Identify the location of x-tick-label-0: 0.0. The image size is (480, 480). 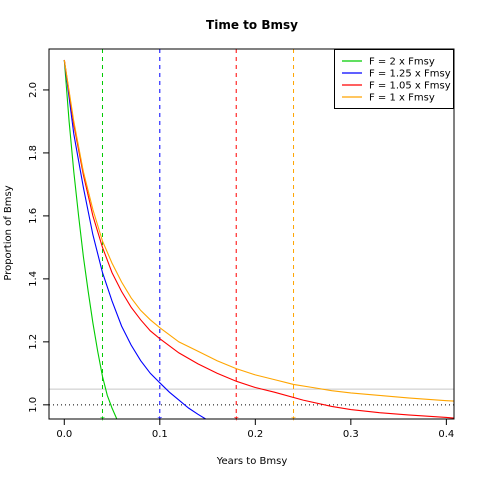
(64, 434).